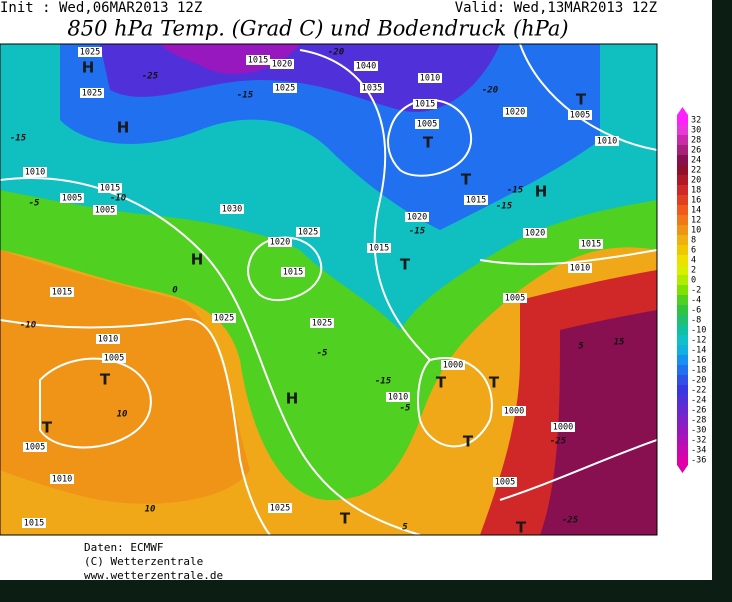 The image size is (732, 602). What do you see at coordinates (698, 411) in the screenshot?
I see `colorbar-label: -26` at bounding box center [698, 411].